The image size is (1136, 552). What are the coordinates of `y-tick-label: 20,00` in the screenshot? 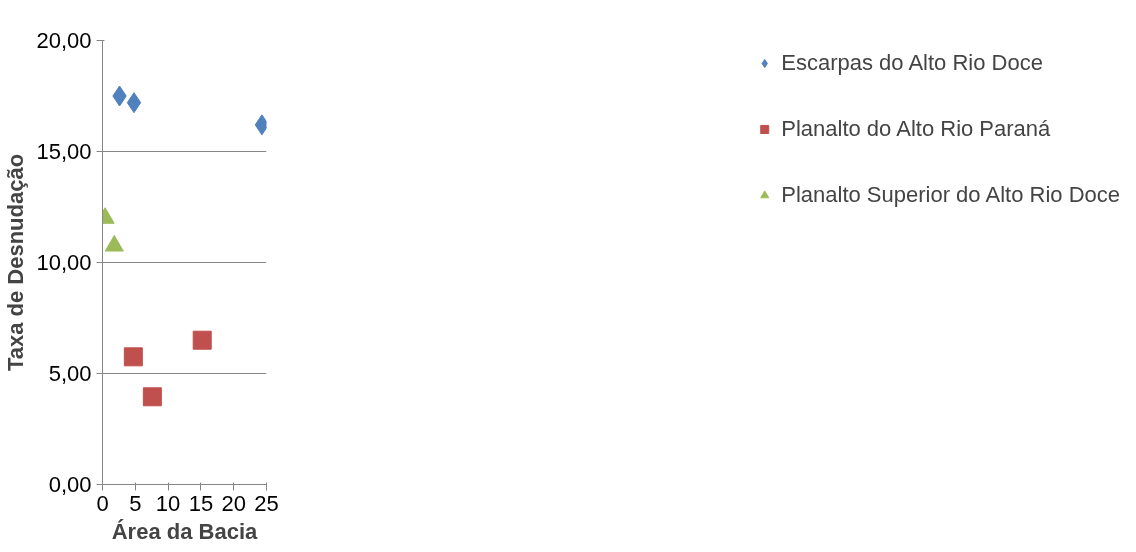 It's located at (64, 40).